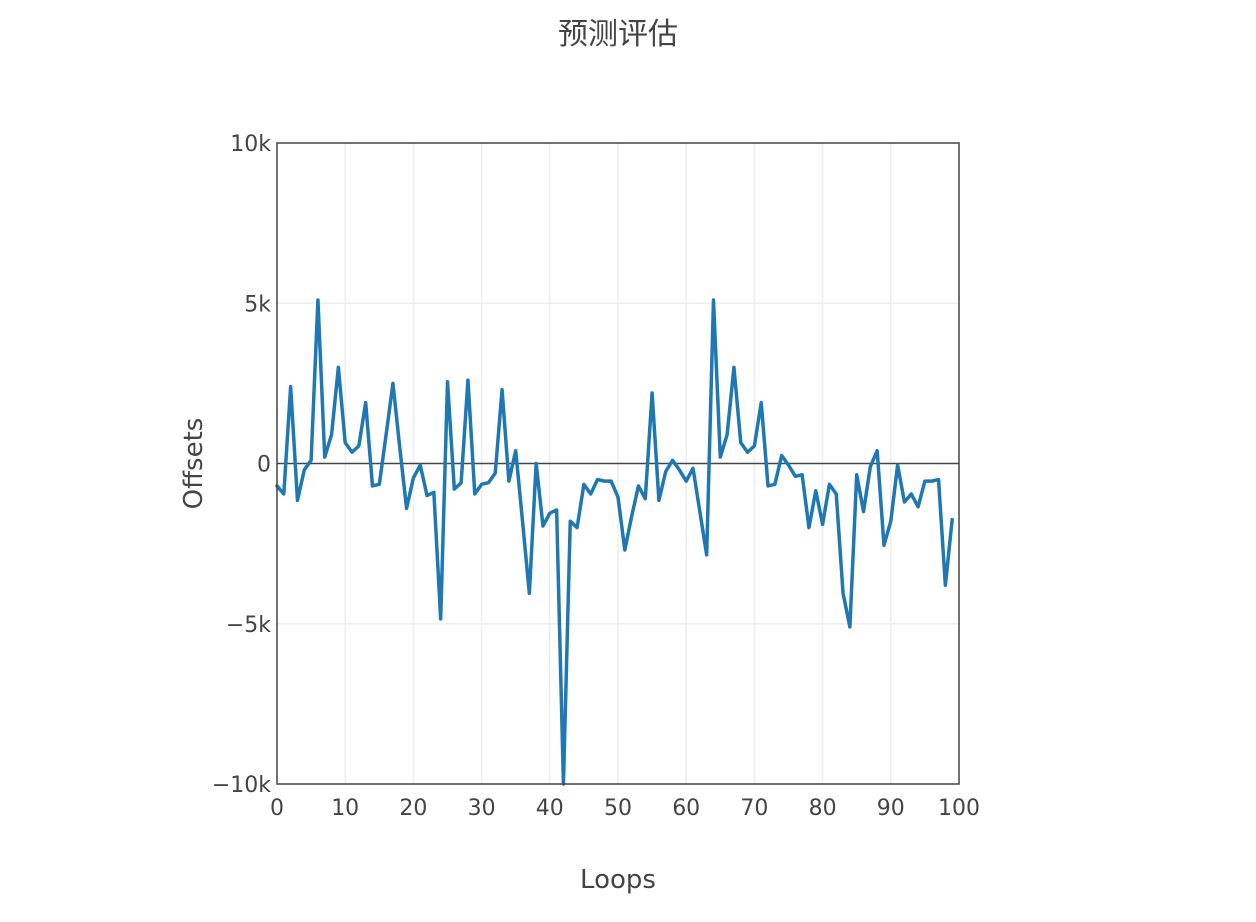 The width and height of the screenshot is (1256, 922). I want to click on x-axis-label: Loops, so click(618, 880).